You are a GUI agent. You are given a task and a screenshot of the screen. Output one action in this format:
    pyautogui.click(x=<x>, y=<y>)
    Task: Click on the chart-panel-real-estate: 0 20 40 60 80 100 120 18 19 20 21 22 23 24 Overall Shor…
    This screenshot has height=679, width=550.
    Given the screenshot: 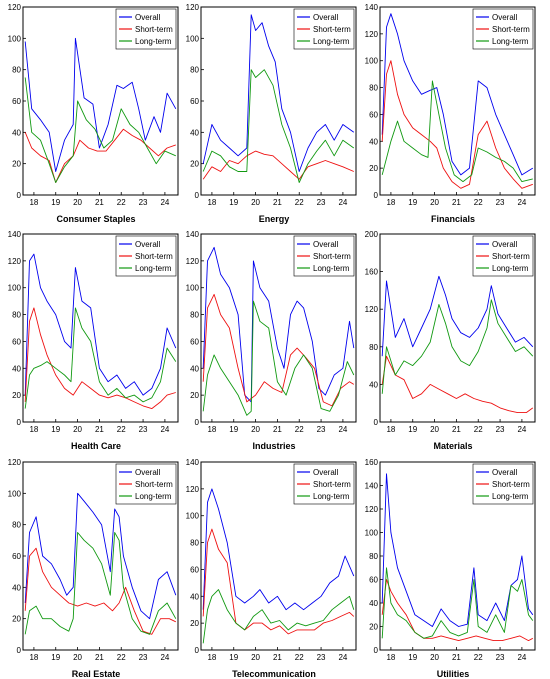 What is the action you would take?
    pyautogui.click(x=96, y=568)
    